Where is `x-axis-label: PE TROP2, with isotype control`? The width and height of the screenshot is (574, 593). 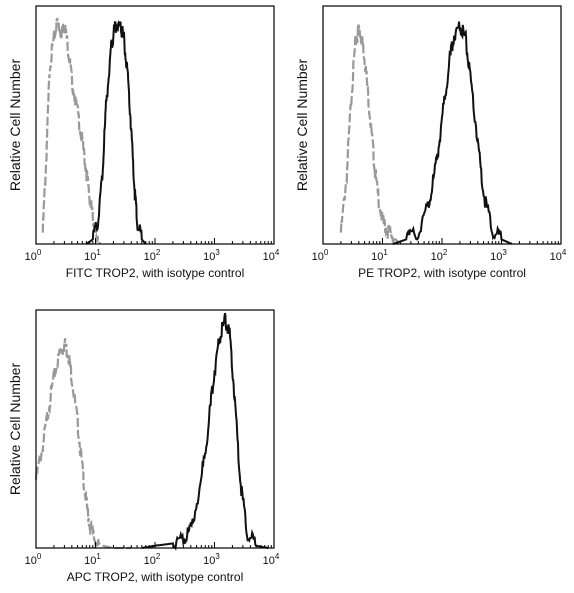
x-axis-label: PE TROP2, with isotype control is located at coordinates (442, 273).